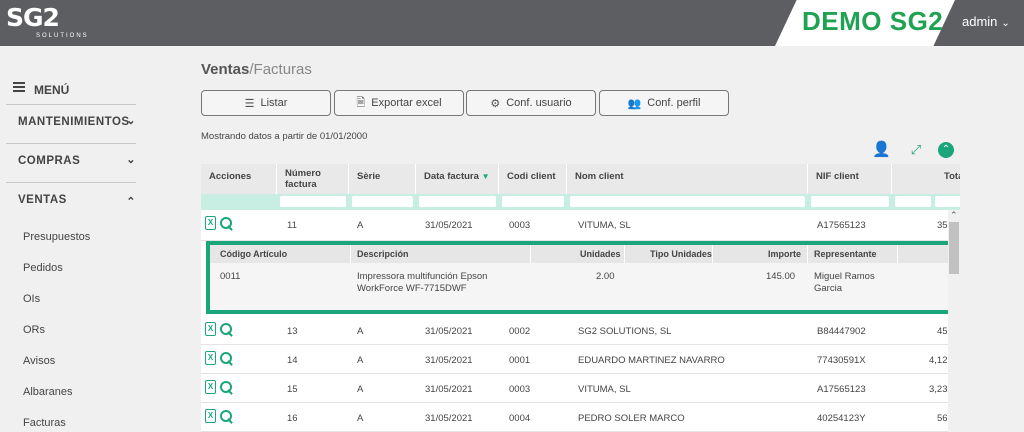 The image size is (1024, 432). I want to click on section-label: COMPRAS, so click(49, 161).